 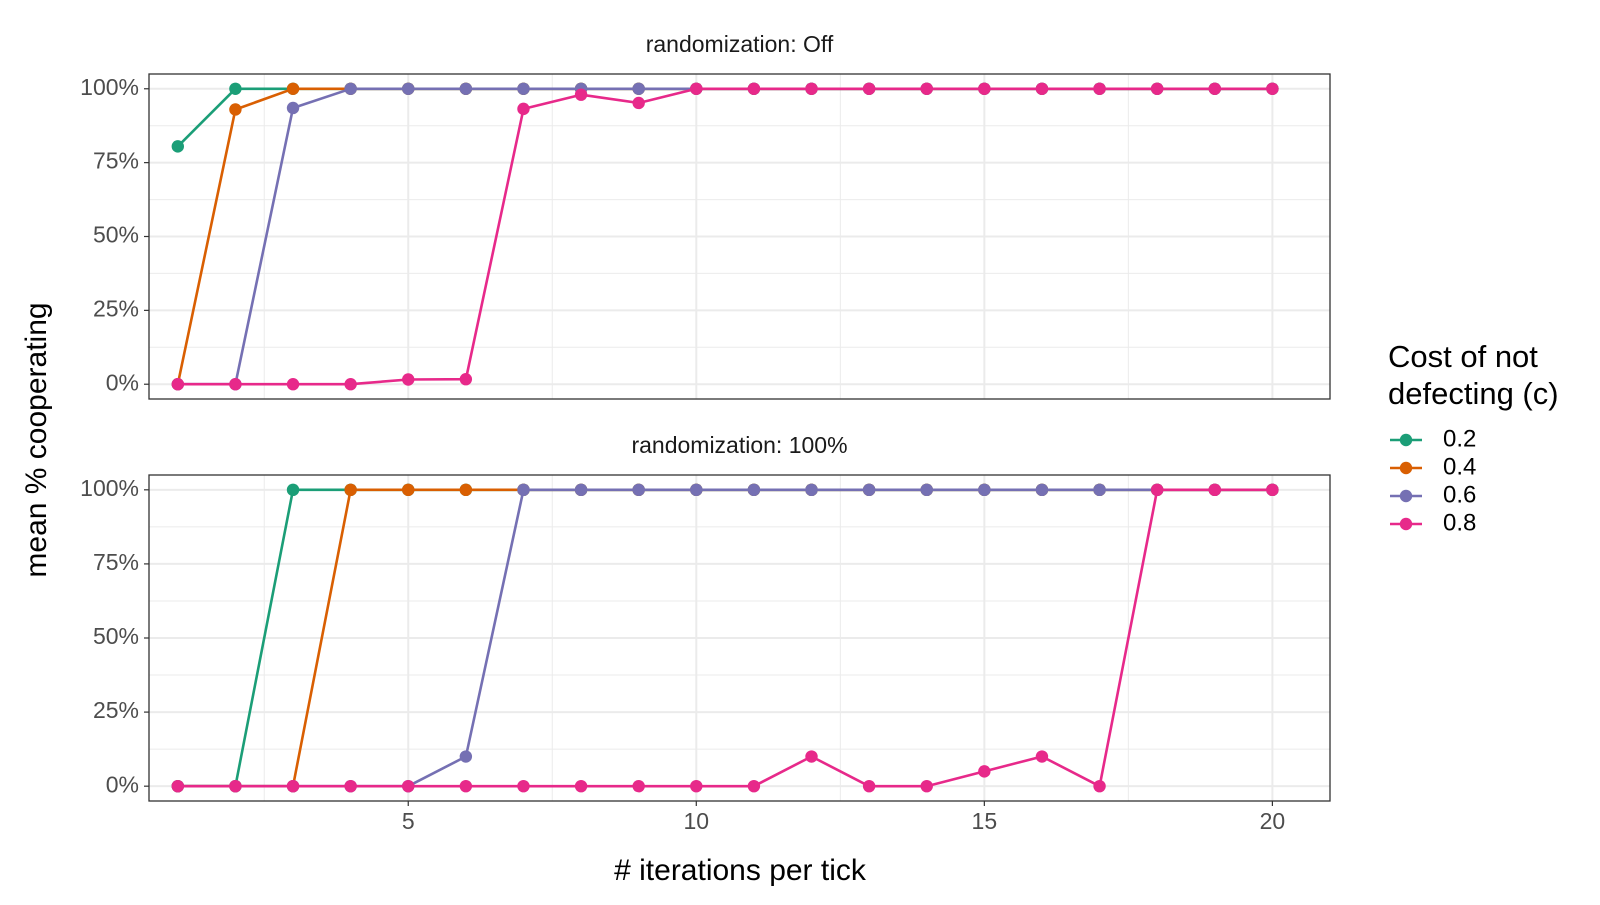 What do you see at coordinates (36, 439) in the screenshot?
I see `y-axis-title: mean % cooperating` at bounding box center [36, 439].